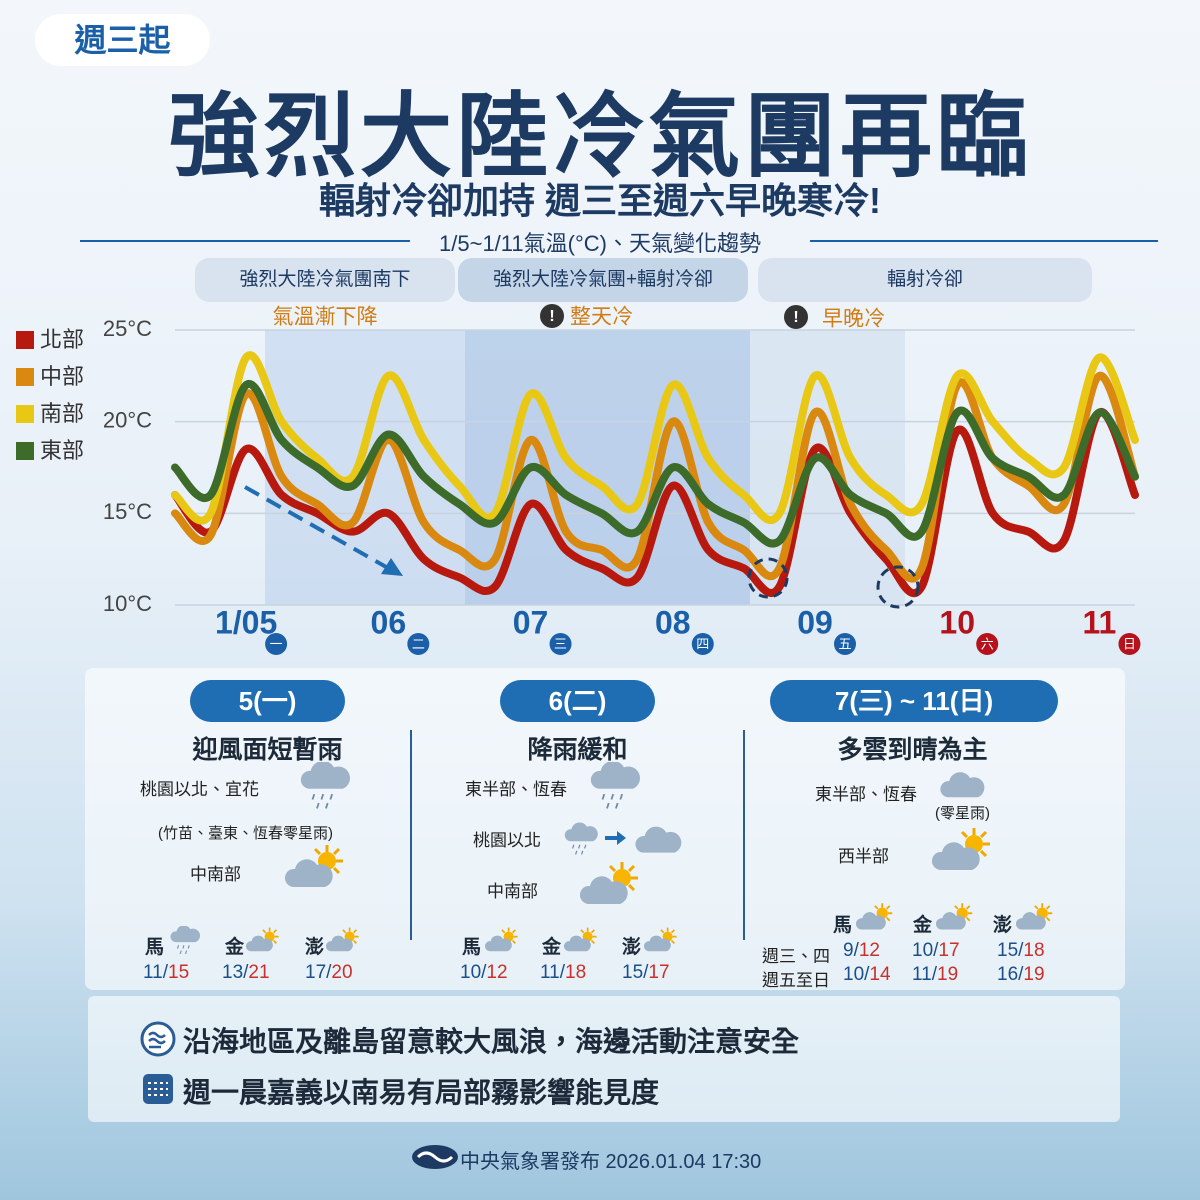 The height and width of the screenshot is (1200, 1200). What do you see at coordinates (199, 789) in the screenshot?
I see `region: 桃園以北、宜花` at bounding box center [199, 789].